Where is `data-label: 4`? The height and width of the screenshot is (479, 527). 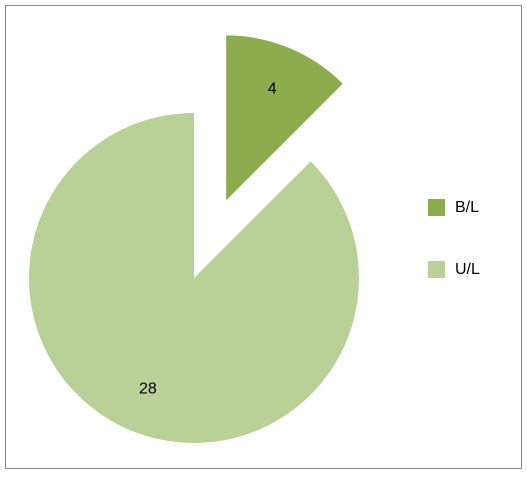
data-label: 4 is located at coordinates (272, 88).